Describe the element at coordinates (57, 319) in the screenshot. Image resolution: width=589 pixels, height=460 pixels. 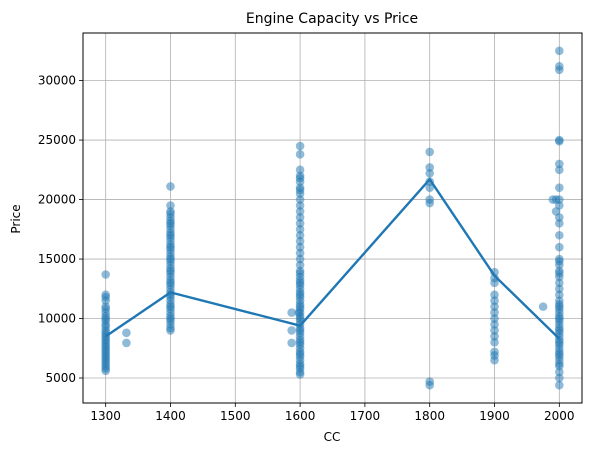
I see `y-tick-label: 10000` at that location.